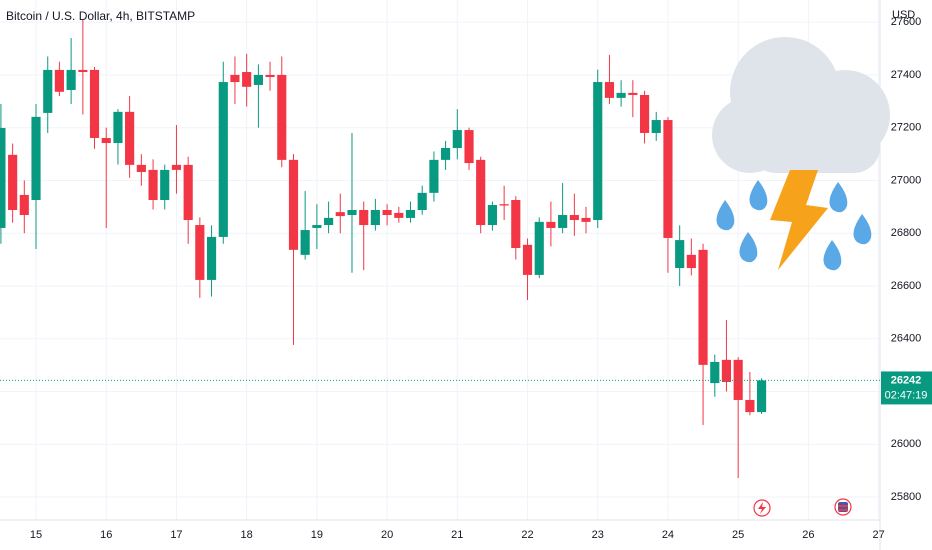 Image resolution: width=932 pixels, height=550 pixels. I want to click on x-tick-label: 24, so click(668, 535).